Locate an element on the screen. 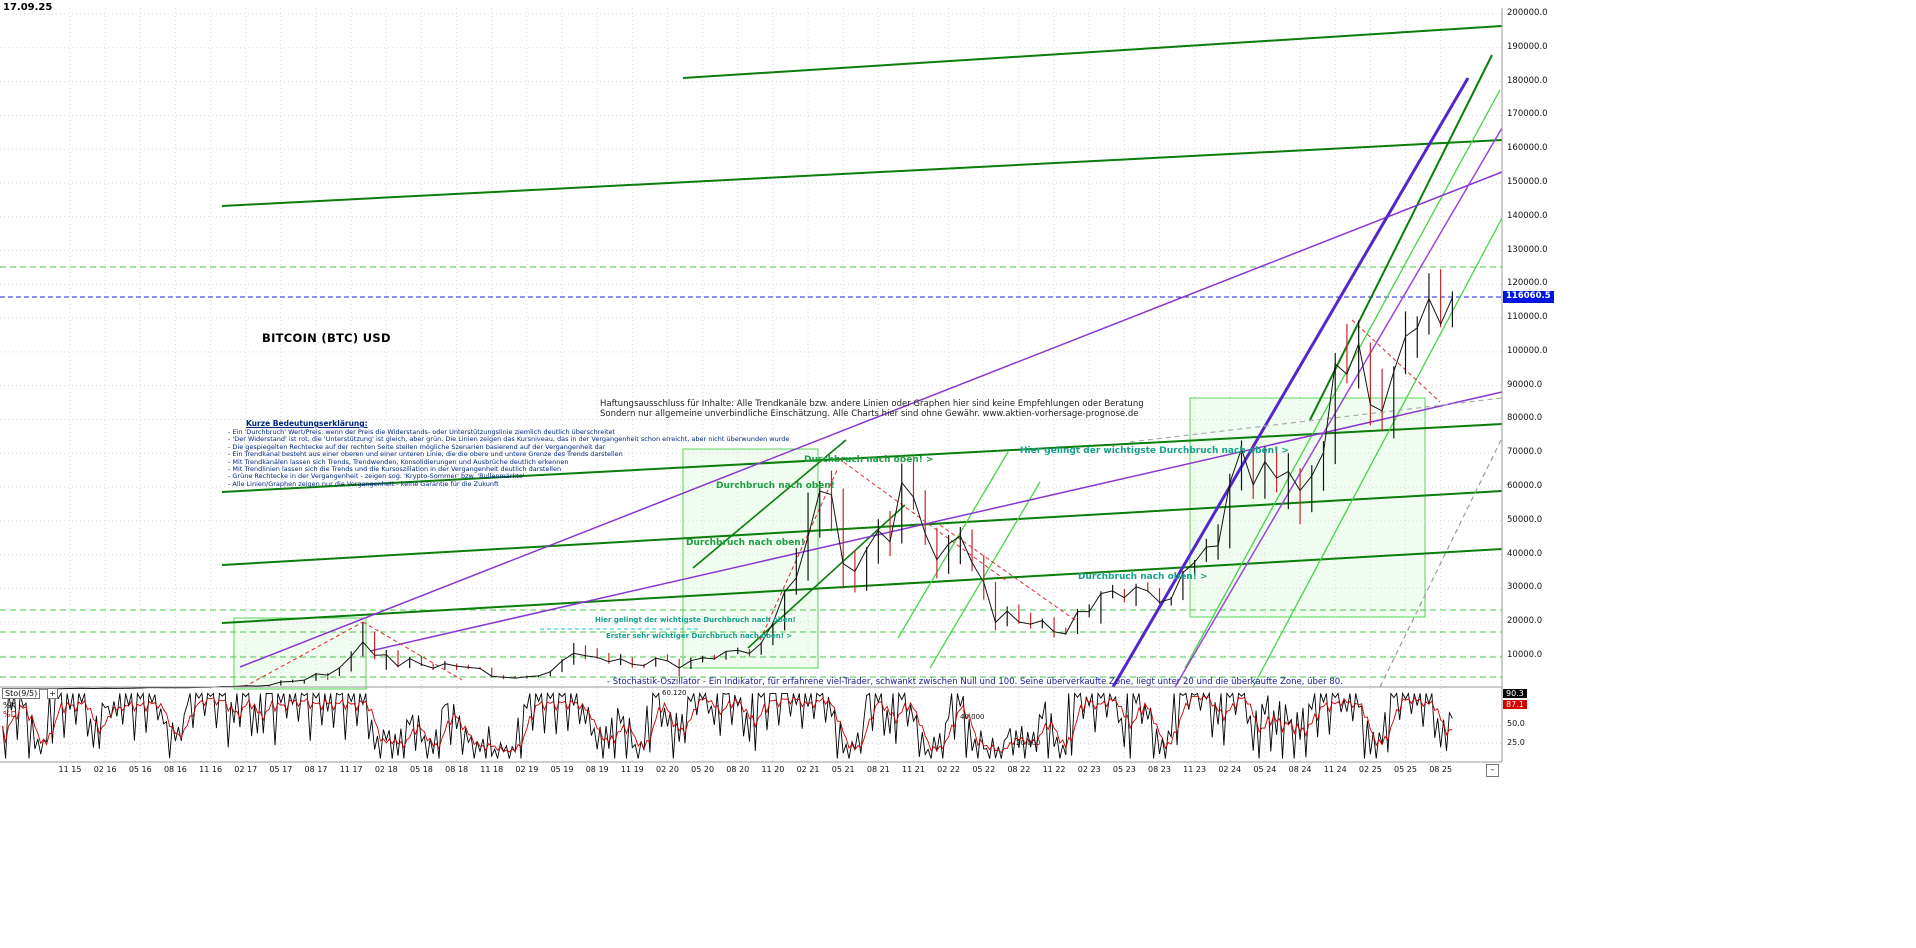 The width and height of the screenshot is (1916, 948). x-axis-tick-label: 02 17 is located at coordinates (246, 769).